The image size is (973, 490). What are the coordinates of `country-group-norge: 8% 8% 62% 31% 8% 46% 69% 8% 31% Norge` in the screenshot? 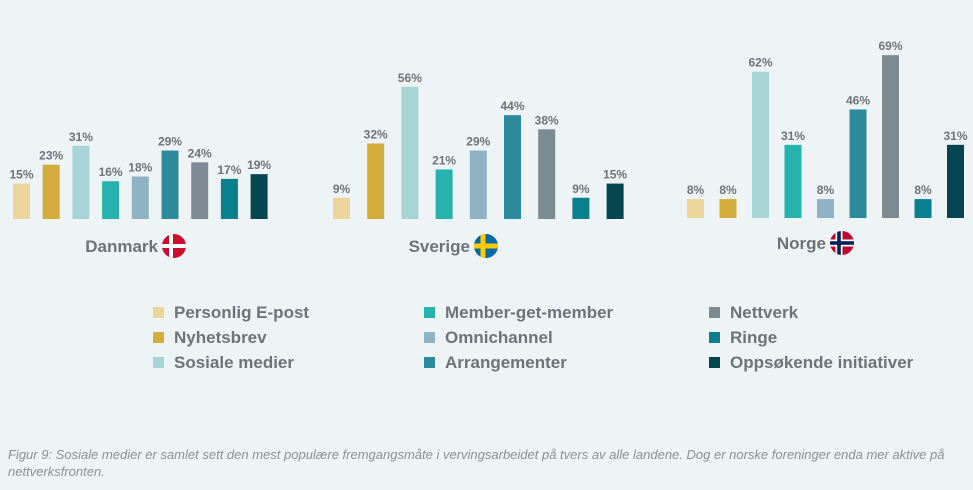 It's located at (827, 147).